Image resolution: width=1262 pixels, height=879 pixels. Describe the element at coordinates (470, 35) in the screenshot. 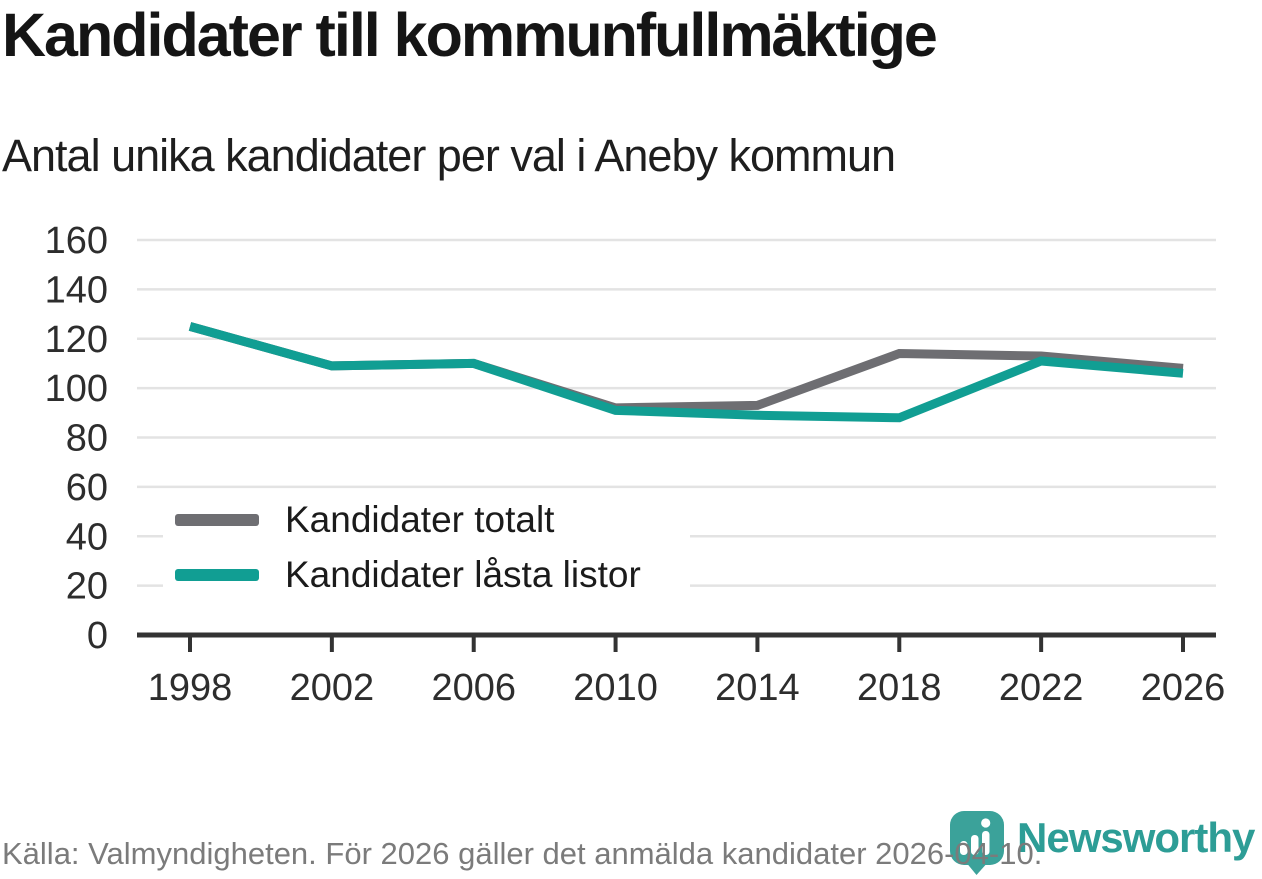

I see `chart-title: Kandidater till kommunfullmäktige` at that location.